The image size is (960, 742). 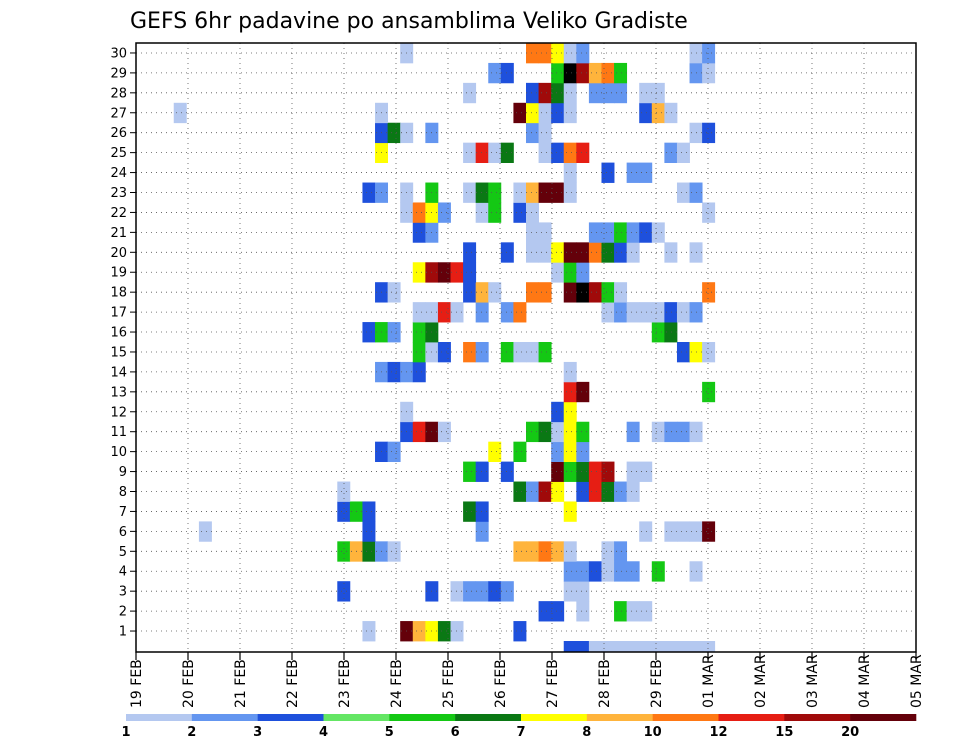 What do you see at coordinates (784, 732) in the screenshot?
I see `colorbar-label: 15` at bounding box center [784, 732].